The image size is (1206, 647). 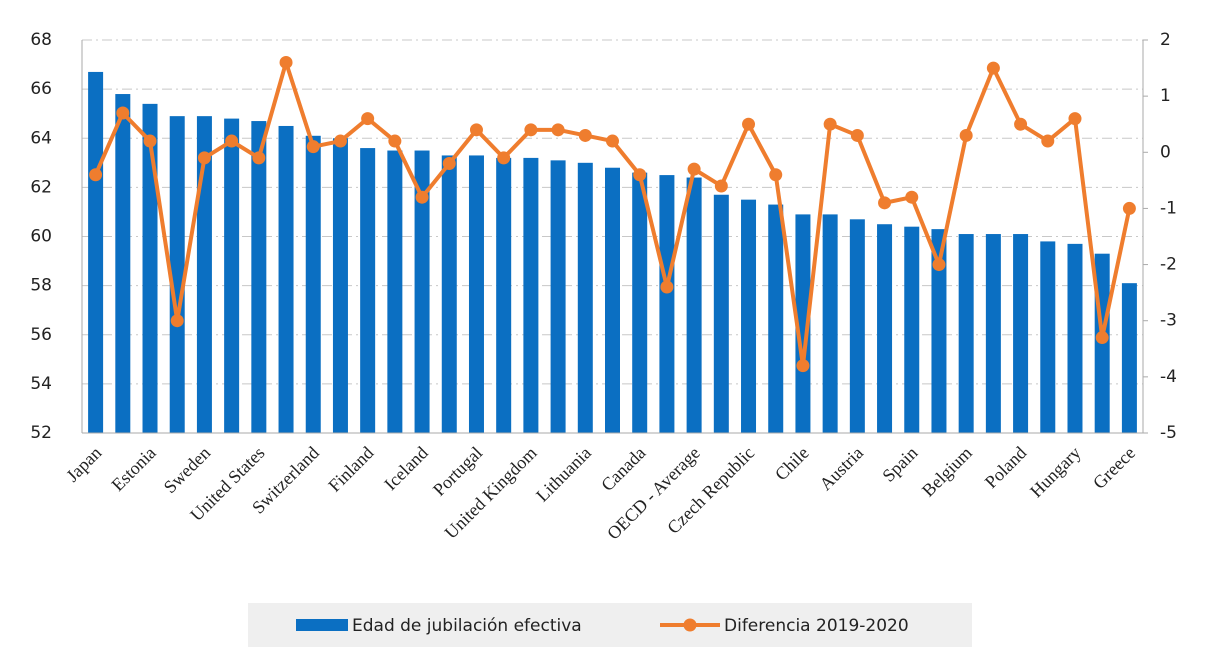 I want to click on x-tick-label: Spain, so click(x=899, y=464).